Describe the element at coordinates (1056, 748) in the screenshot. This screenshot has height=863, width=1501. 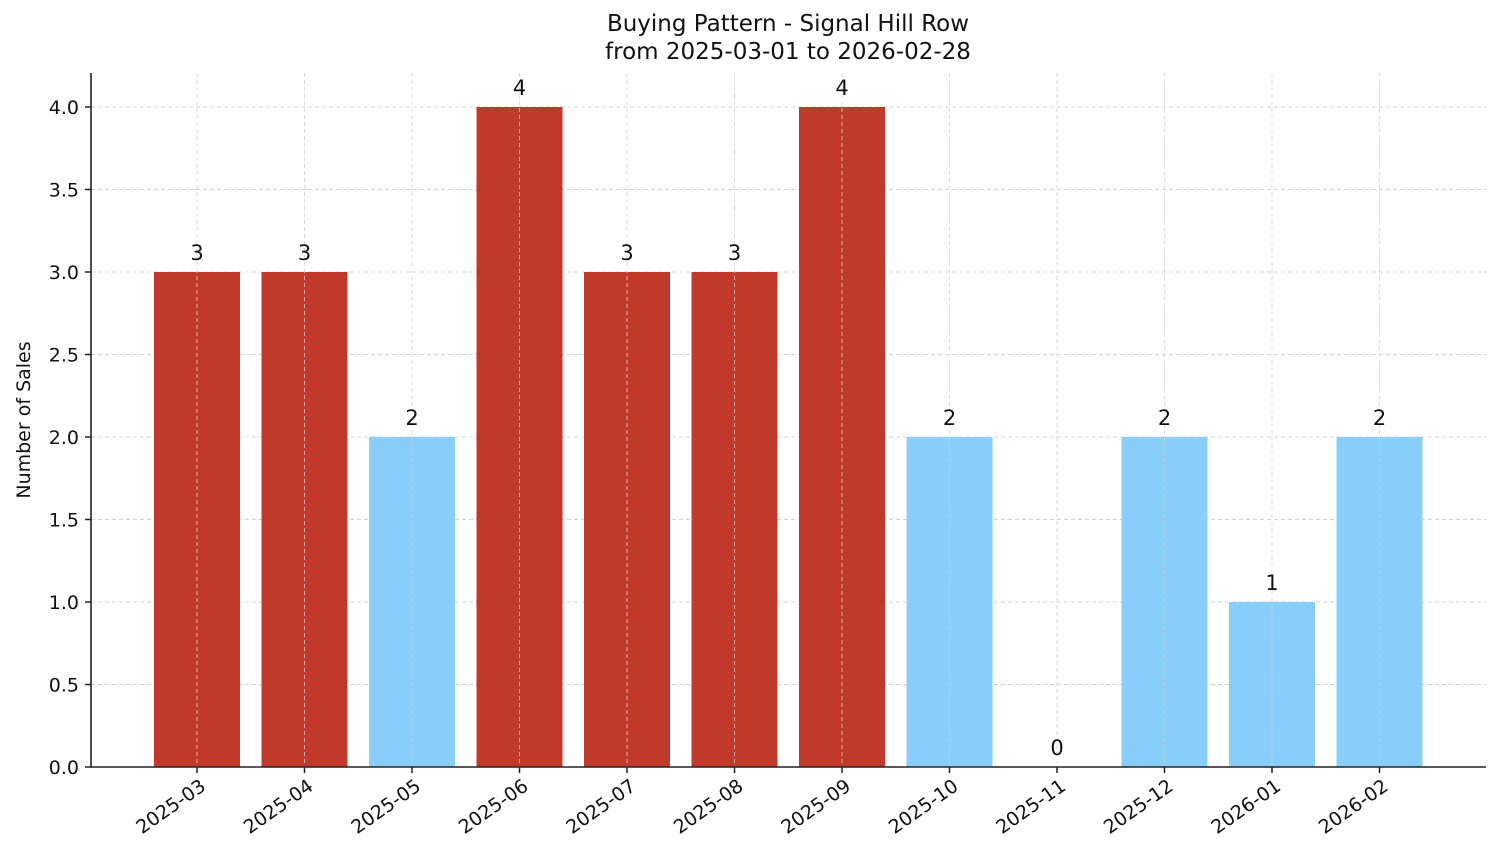
I see `bar-value-label: 0` at that location.